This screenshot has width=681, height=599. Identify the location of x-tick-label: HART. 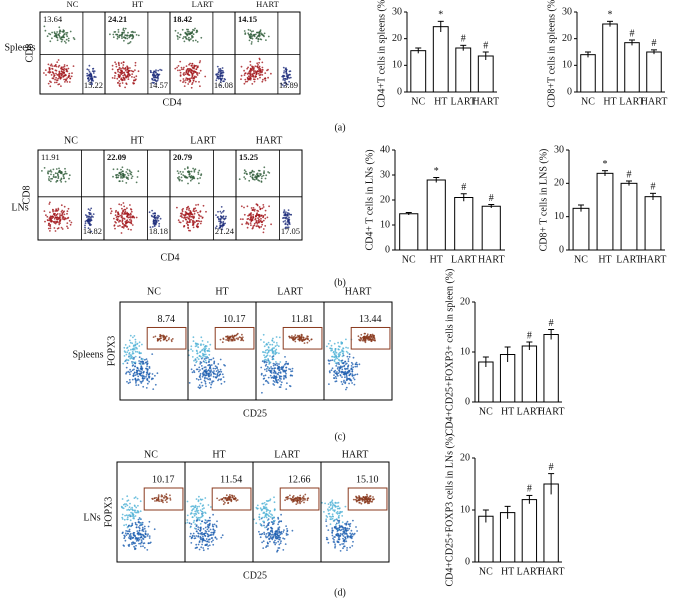
(491, 259).